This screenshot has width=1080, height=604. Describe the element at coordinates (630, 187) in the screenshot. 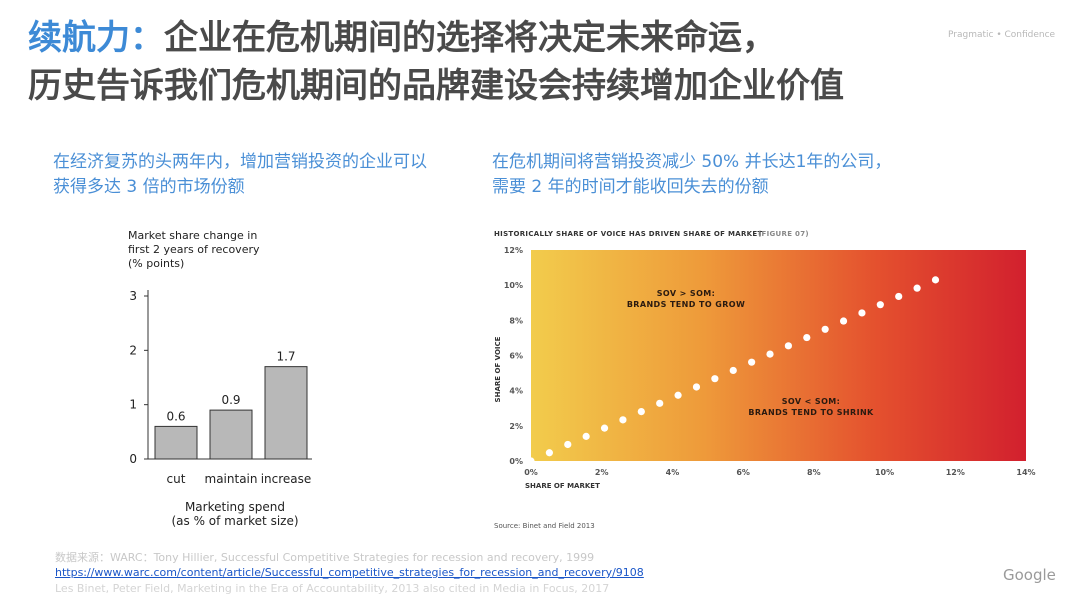

I see `right-subtitle-line-2: 需要 2 年的时间才能收回失去的份额` at that location.